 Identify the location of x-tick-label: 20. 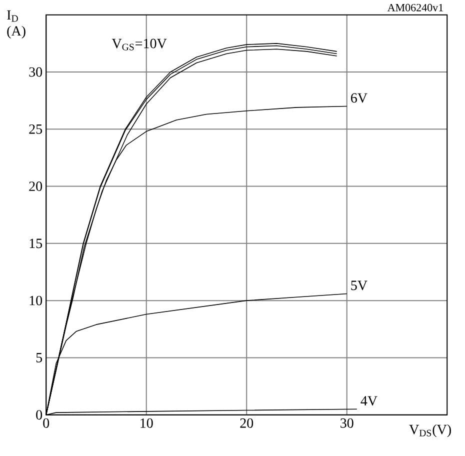
(247, 423).